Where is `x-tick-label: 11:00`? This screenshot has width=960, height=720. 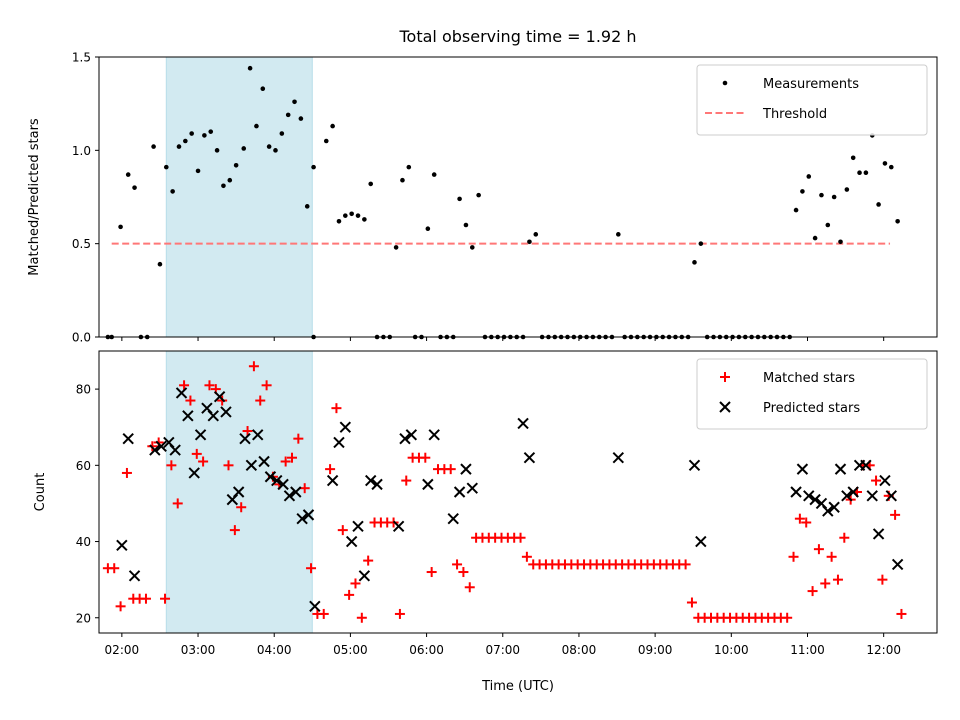 x-tick-label: 11:00 is located at coordinates (807, 650).